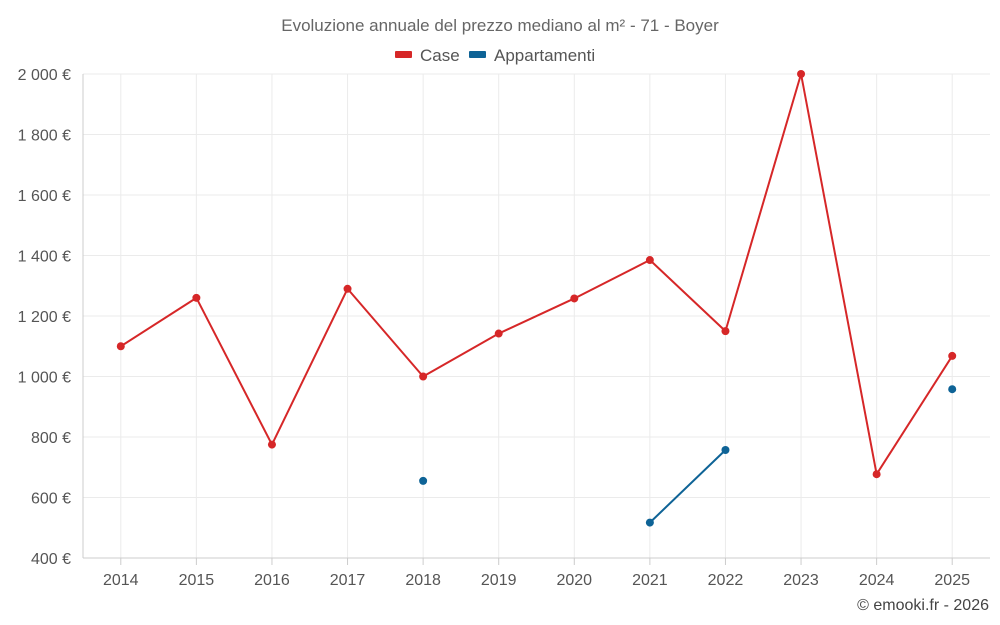 The width and height of the screenshot is (1000, 625). I want to click on series-line-appartamenti, so click(688, 486).